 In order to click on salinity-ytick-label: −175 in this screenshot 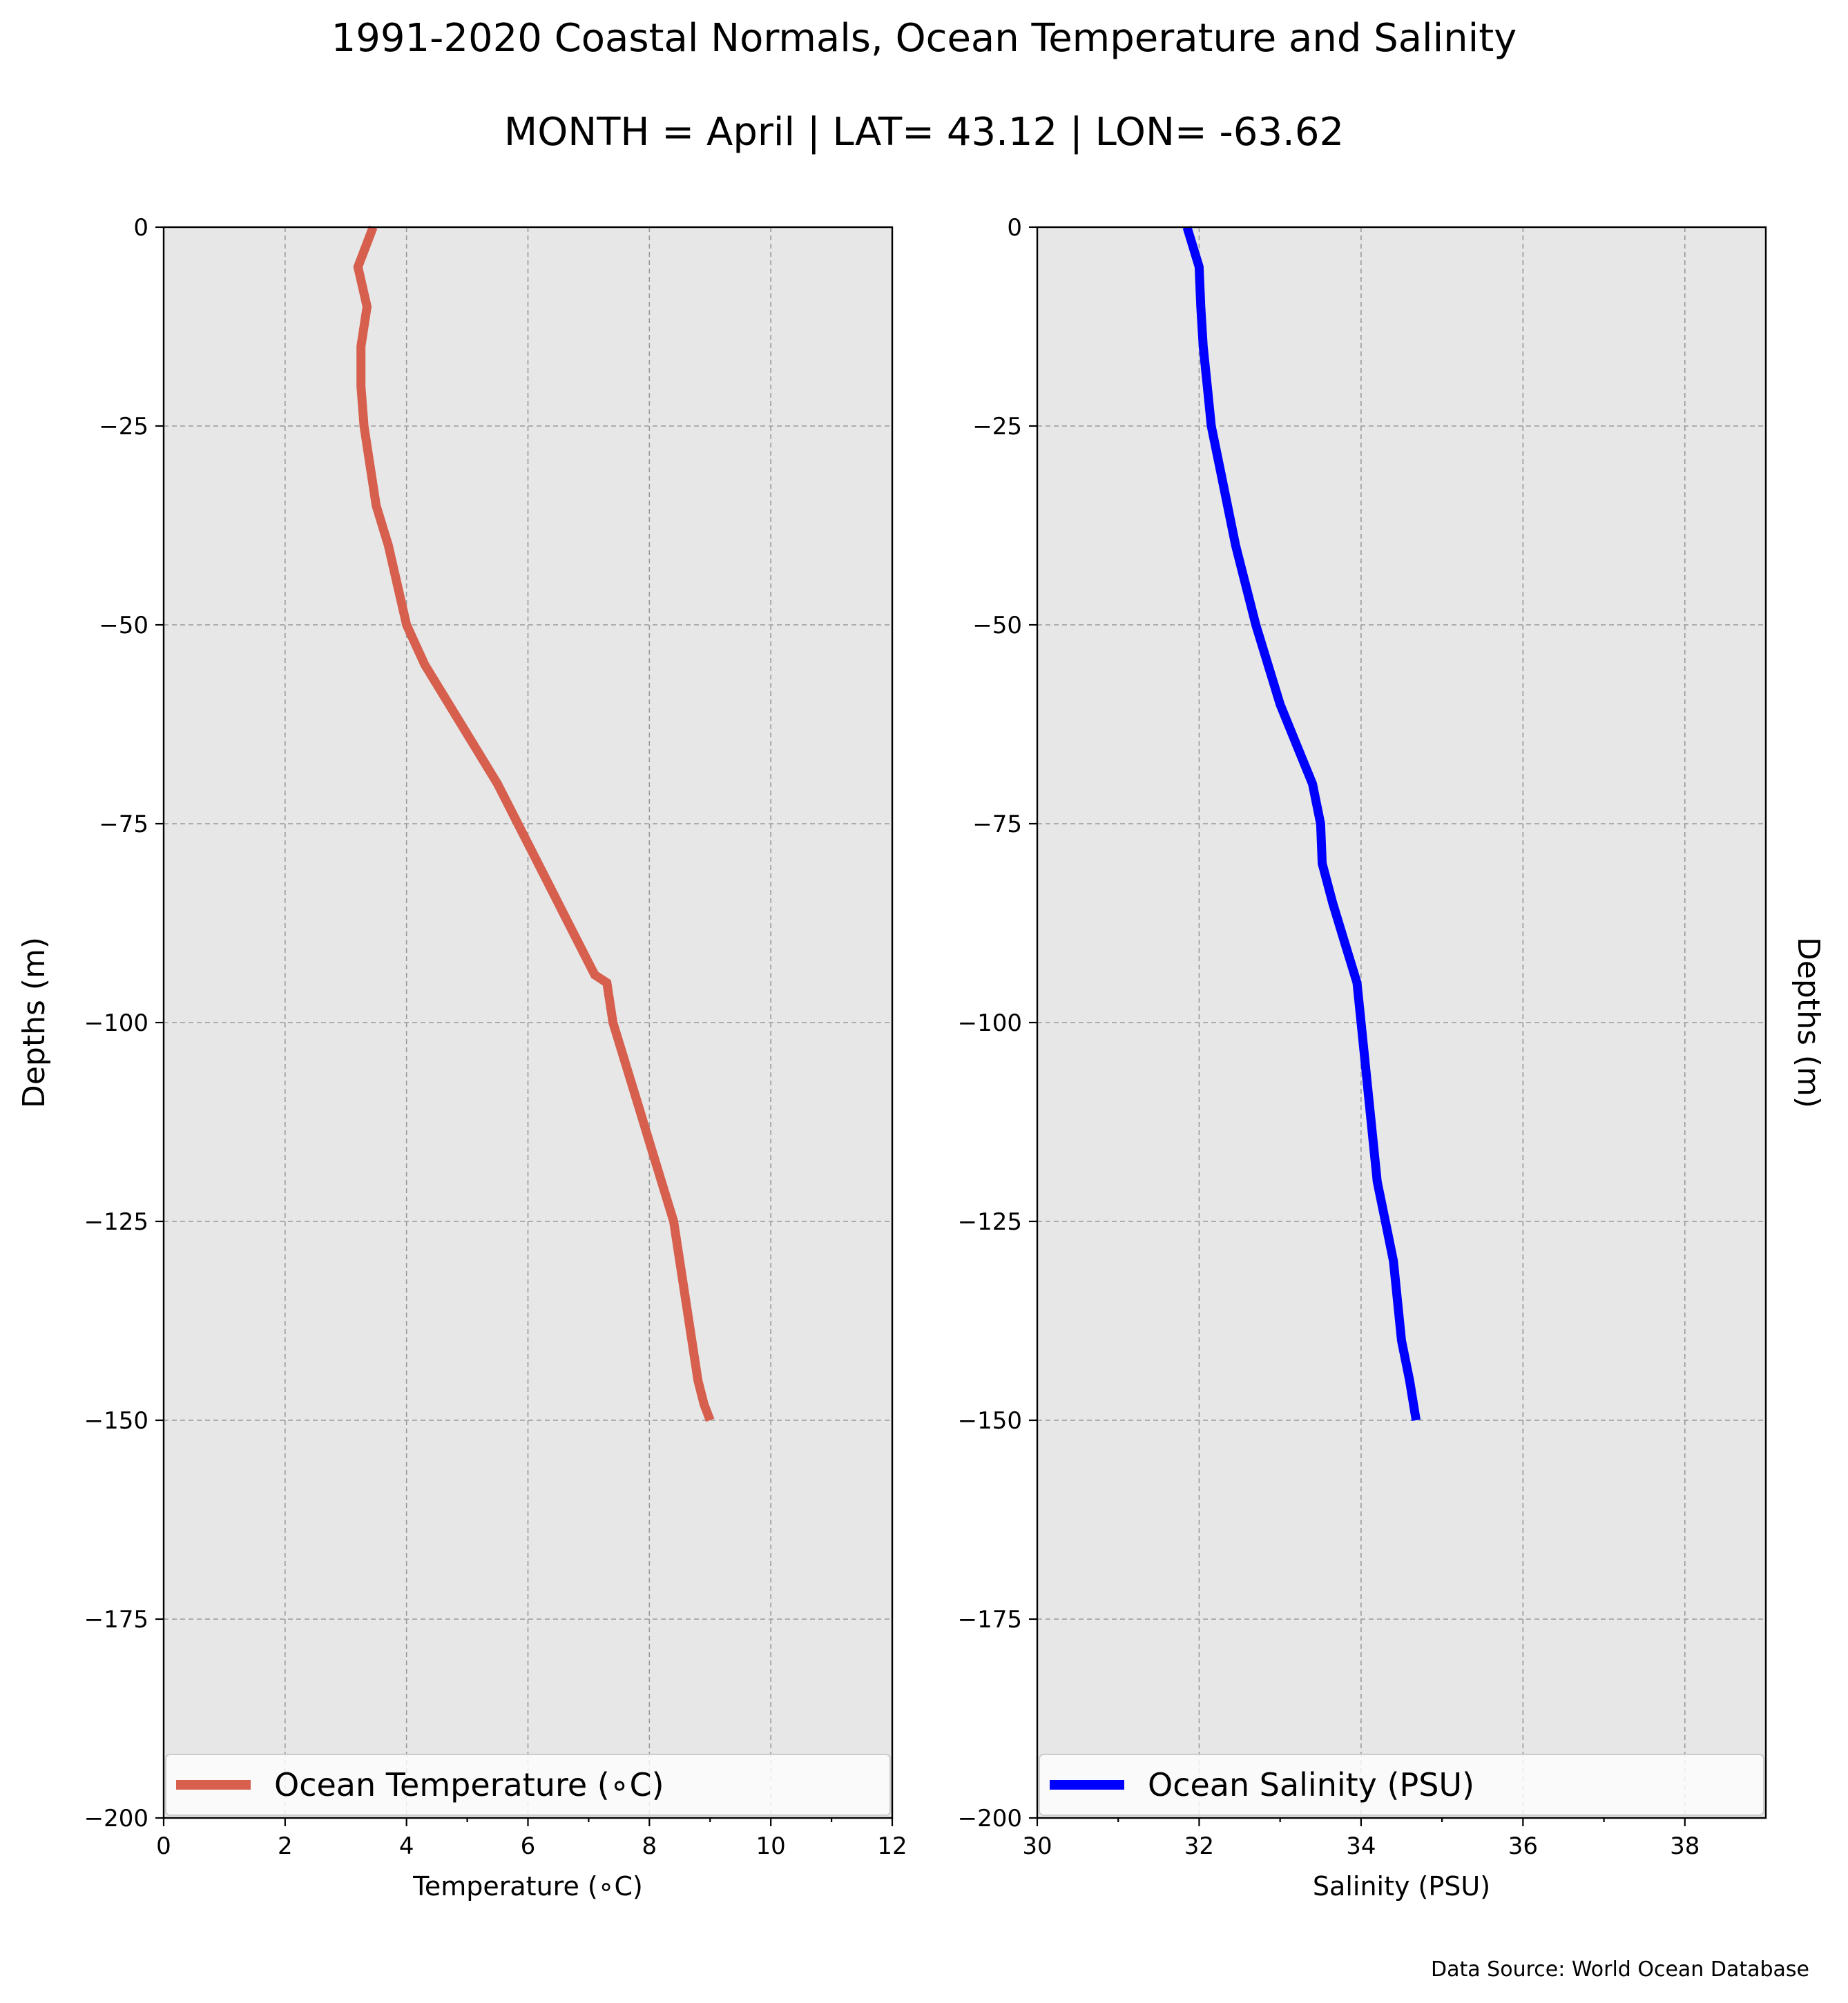, I will do `click(990, 1620)`.